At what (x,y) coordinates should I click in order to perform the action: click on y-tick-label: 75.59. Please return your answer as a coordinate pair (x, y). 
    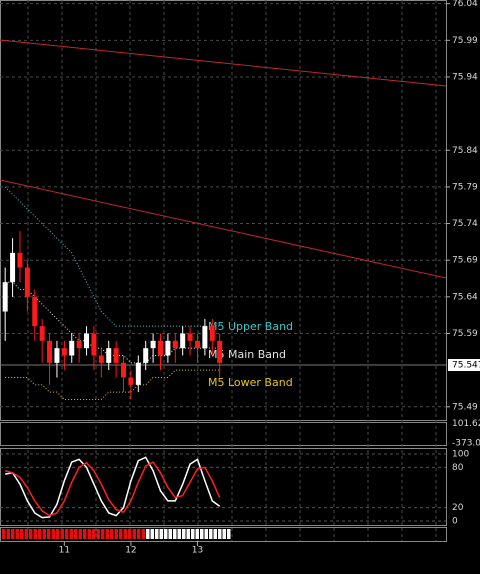
    Looking at the image, I should click on (465, 334).